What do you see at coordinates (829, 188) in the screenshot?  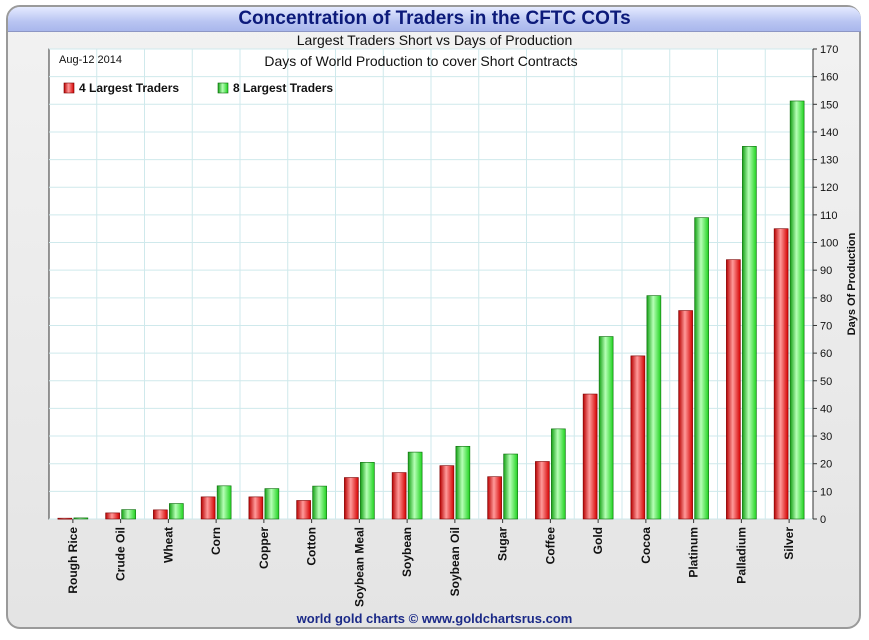 I see `y-tick-label: 120` at bounding box center [829, 188].